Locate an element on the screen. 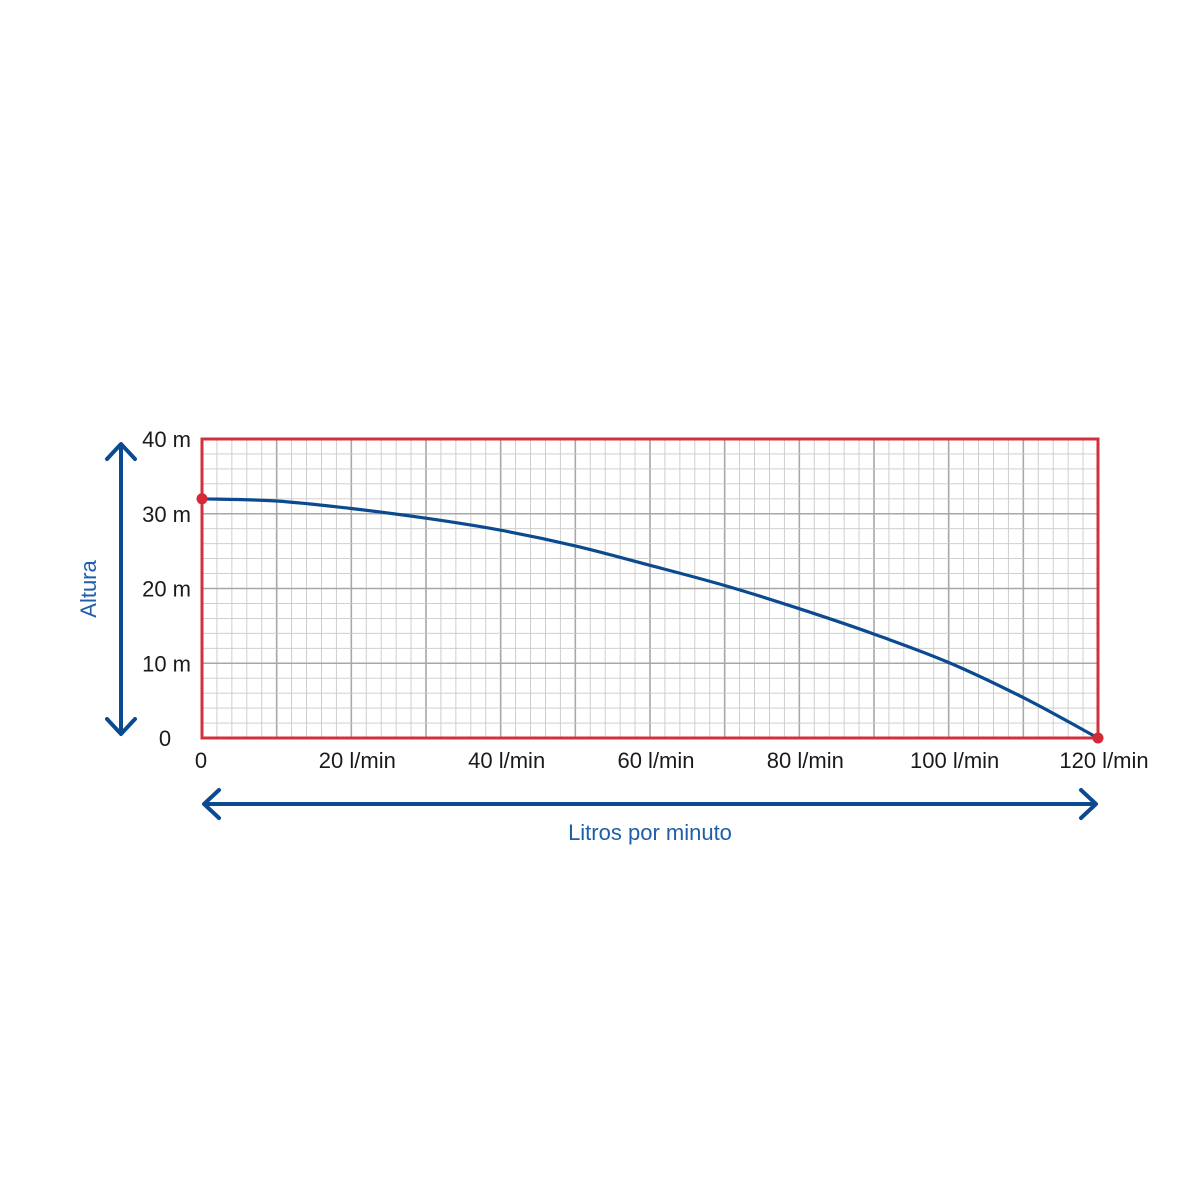 The image size is (1200, 1200). arrow-down-icon is located at coordinates (121, 726).